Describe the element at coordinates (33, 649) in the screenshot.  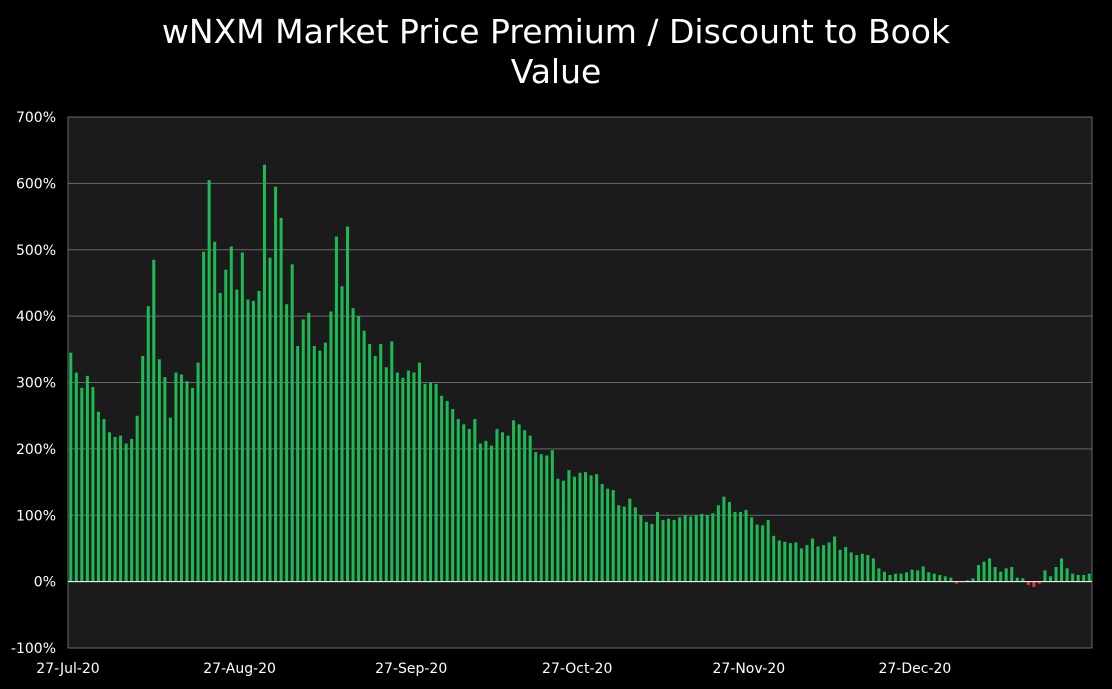
I see `y-tick-label: -100%` at that location.